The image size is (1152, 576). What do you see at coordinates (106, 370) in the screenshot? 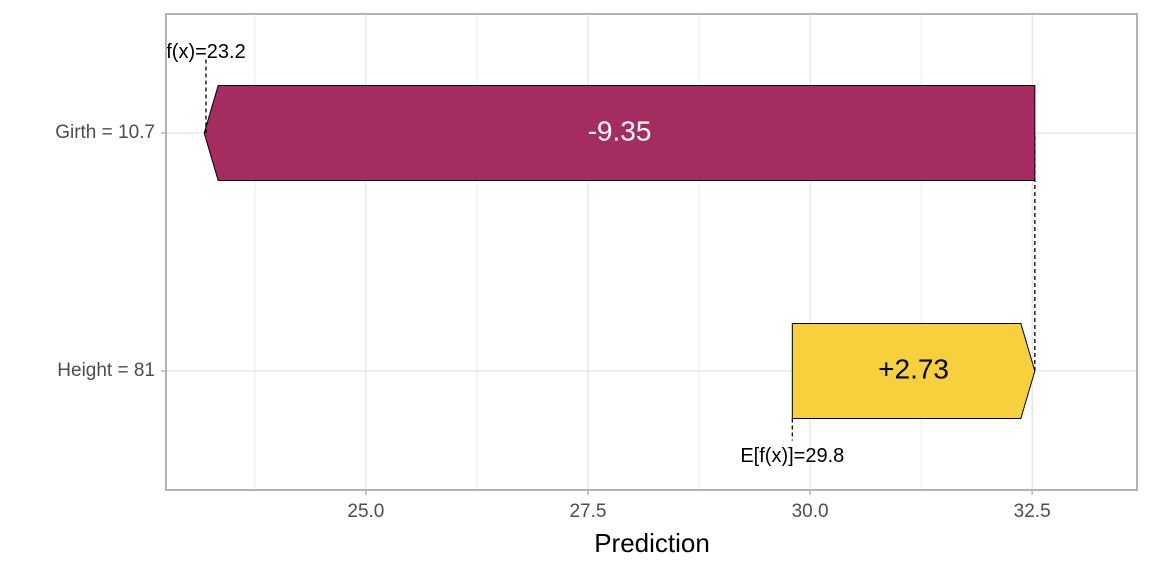
I see `y-tick-label: Height = 81` at bounding box center [106, 370].